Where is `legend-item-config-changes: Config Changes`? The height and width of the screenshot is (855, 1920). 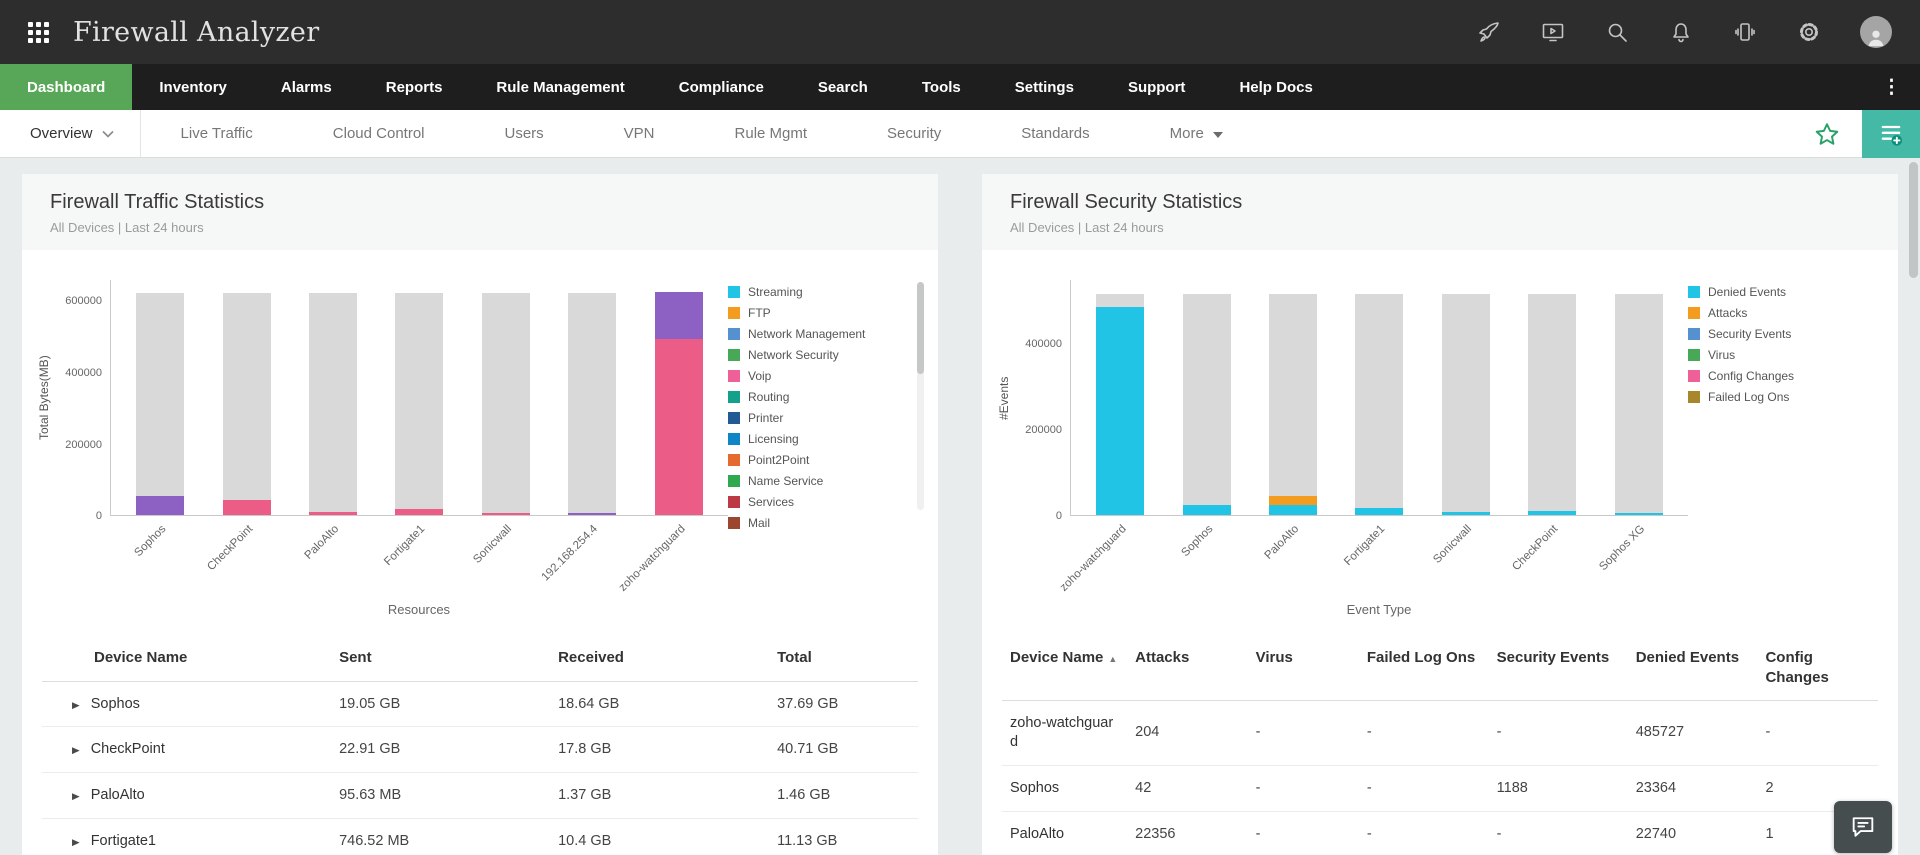
legend-item-config-changes: Config Changes is located at coordinates (1786, 376).